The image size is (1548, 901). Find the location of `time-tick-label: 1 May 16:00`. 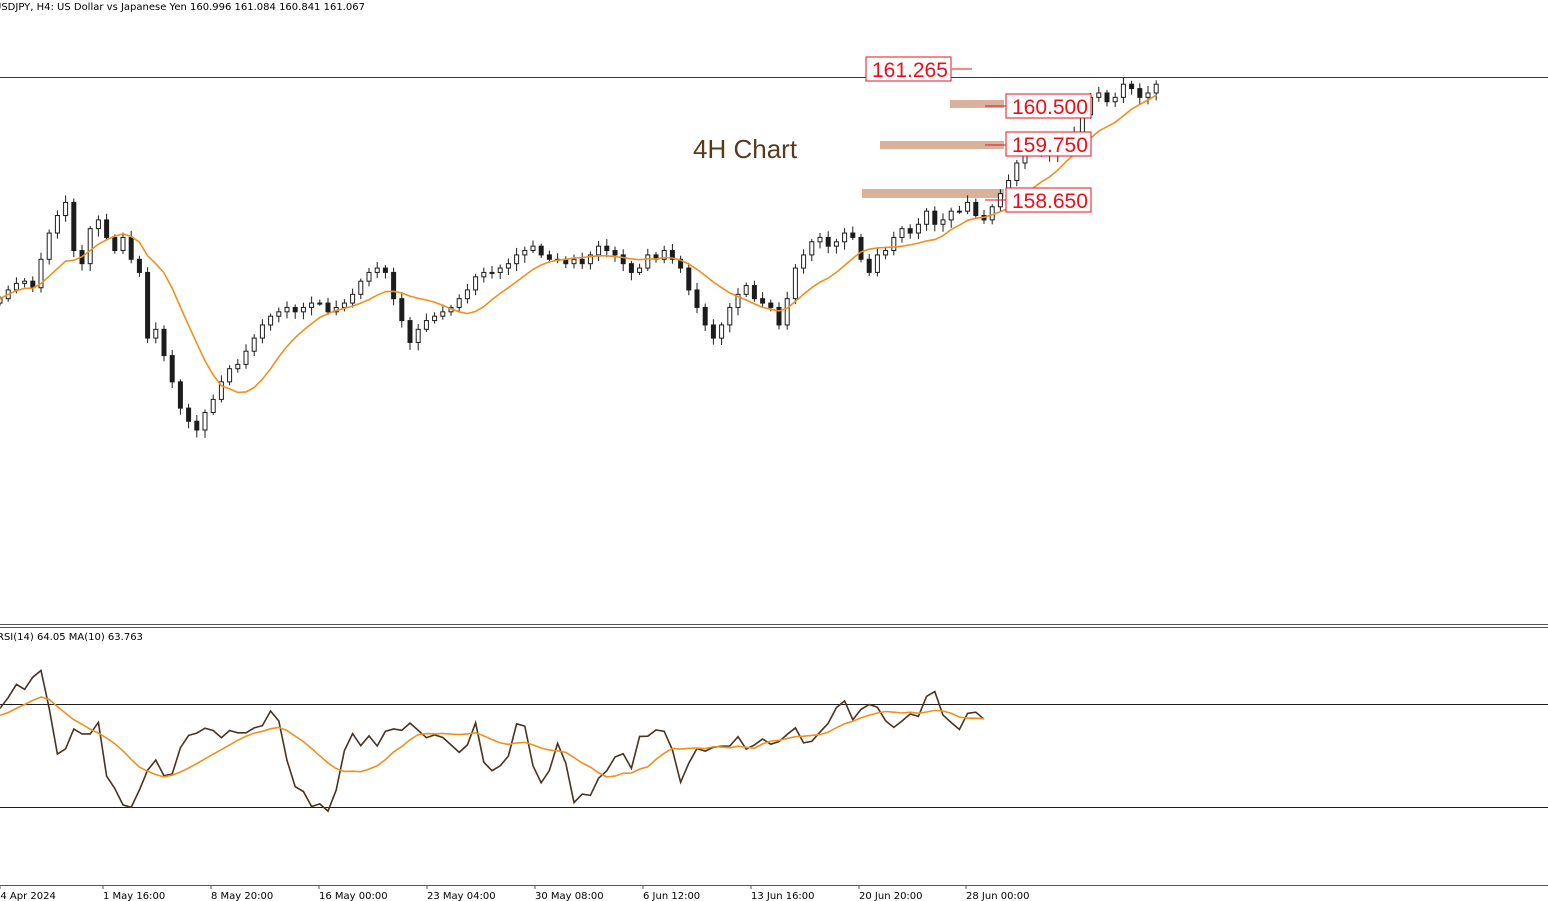

time-tick-label: 1 May 16:00 is located at coordinates (134, 896).